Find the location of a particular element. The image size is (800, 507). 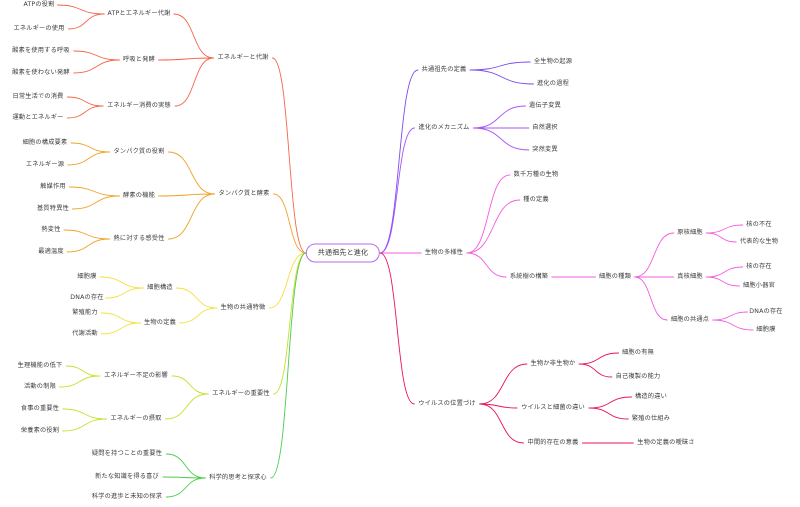

node-joy-of-new-knowledge: 新たな知識を得る喜び is located at coordinates (127, 476).